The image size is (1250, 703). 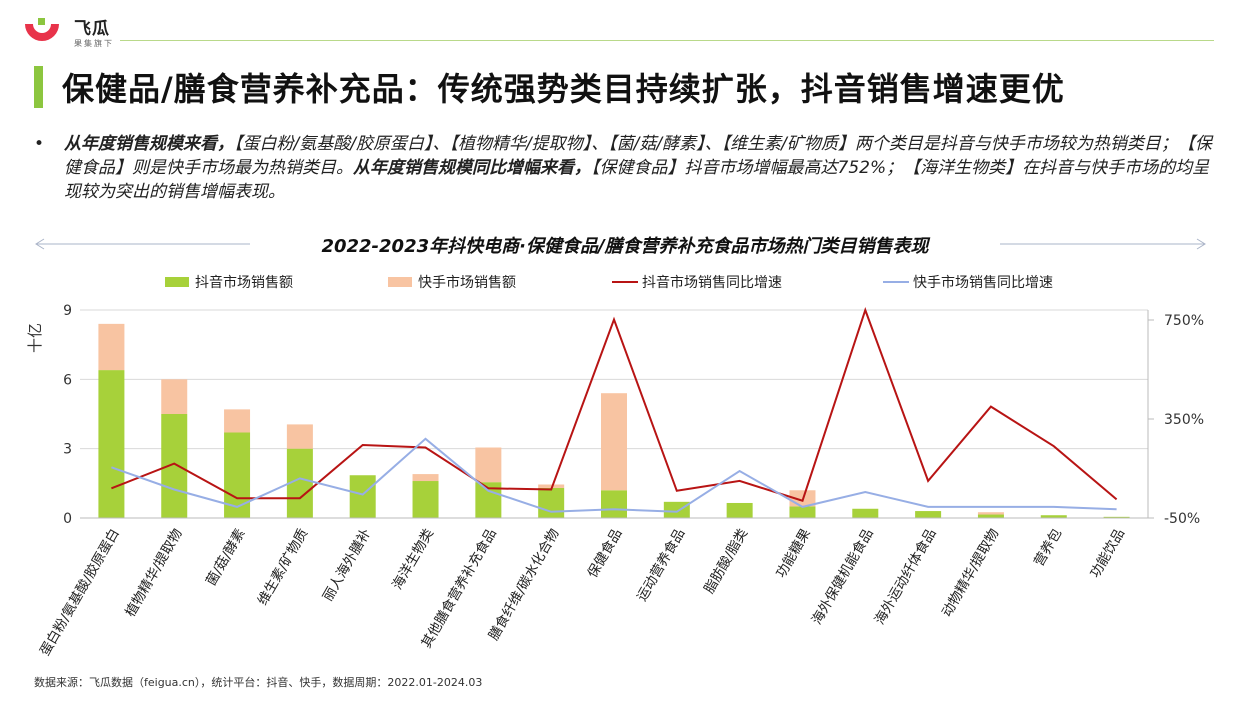 I want to click on x-tick-label: 功能饮品, so click(x=1107, y=553).